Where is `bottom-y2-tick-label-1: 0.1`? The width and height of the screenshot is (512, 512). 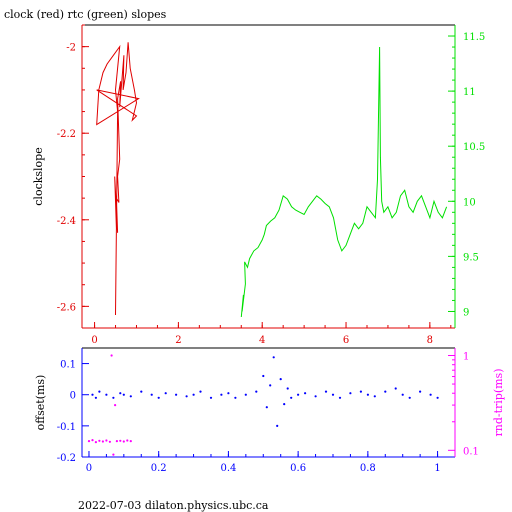
bottom-y2-tick-label-1: 0.1 is located at coordinates (471, 451).